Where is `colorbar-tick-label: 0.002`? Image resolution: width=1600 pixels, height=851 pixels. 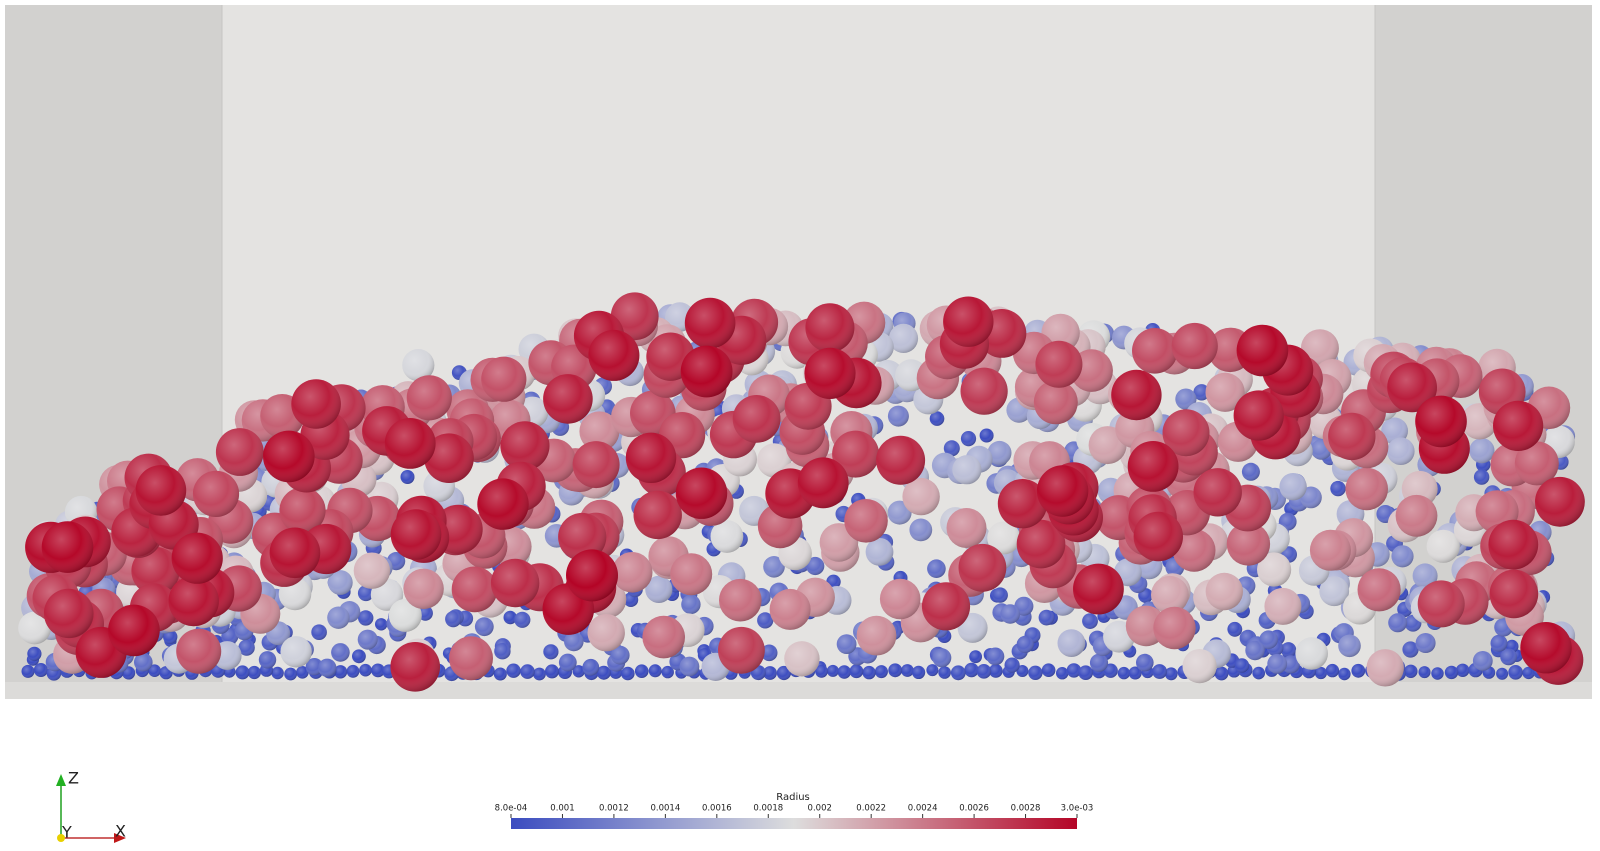 colorbar-tick-label: 0.002 is located at coordinates (820, 809).